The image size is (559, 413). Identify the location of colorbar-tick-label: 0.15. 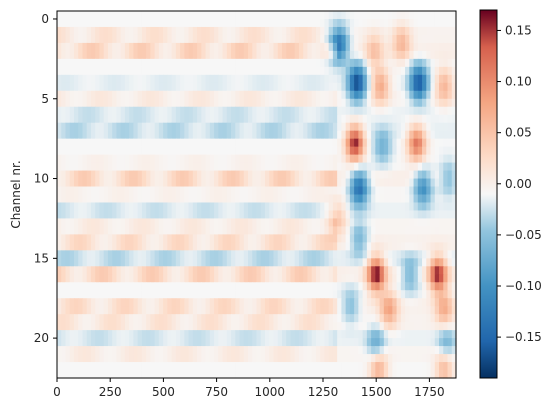
(518, 30).